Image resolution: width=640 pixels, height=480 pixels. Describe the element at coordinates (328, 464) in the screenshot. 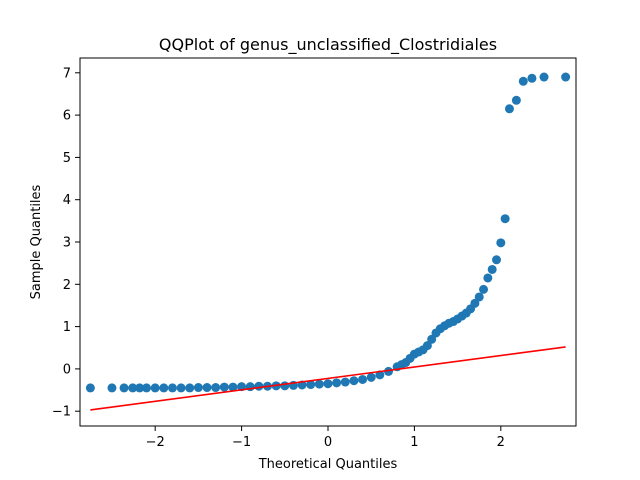

I see `x-axis-label: Theoretical Quantiles` at that location.